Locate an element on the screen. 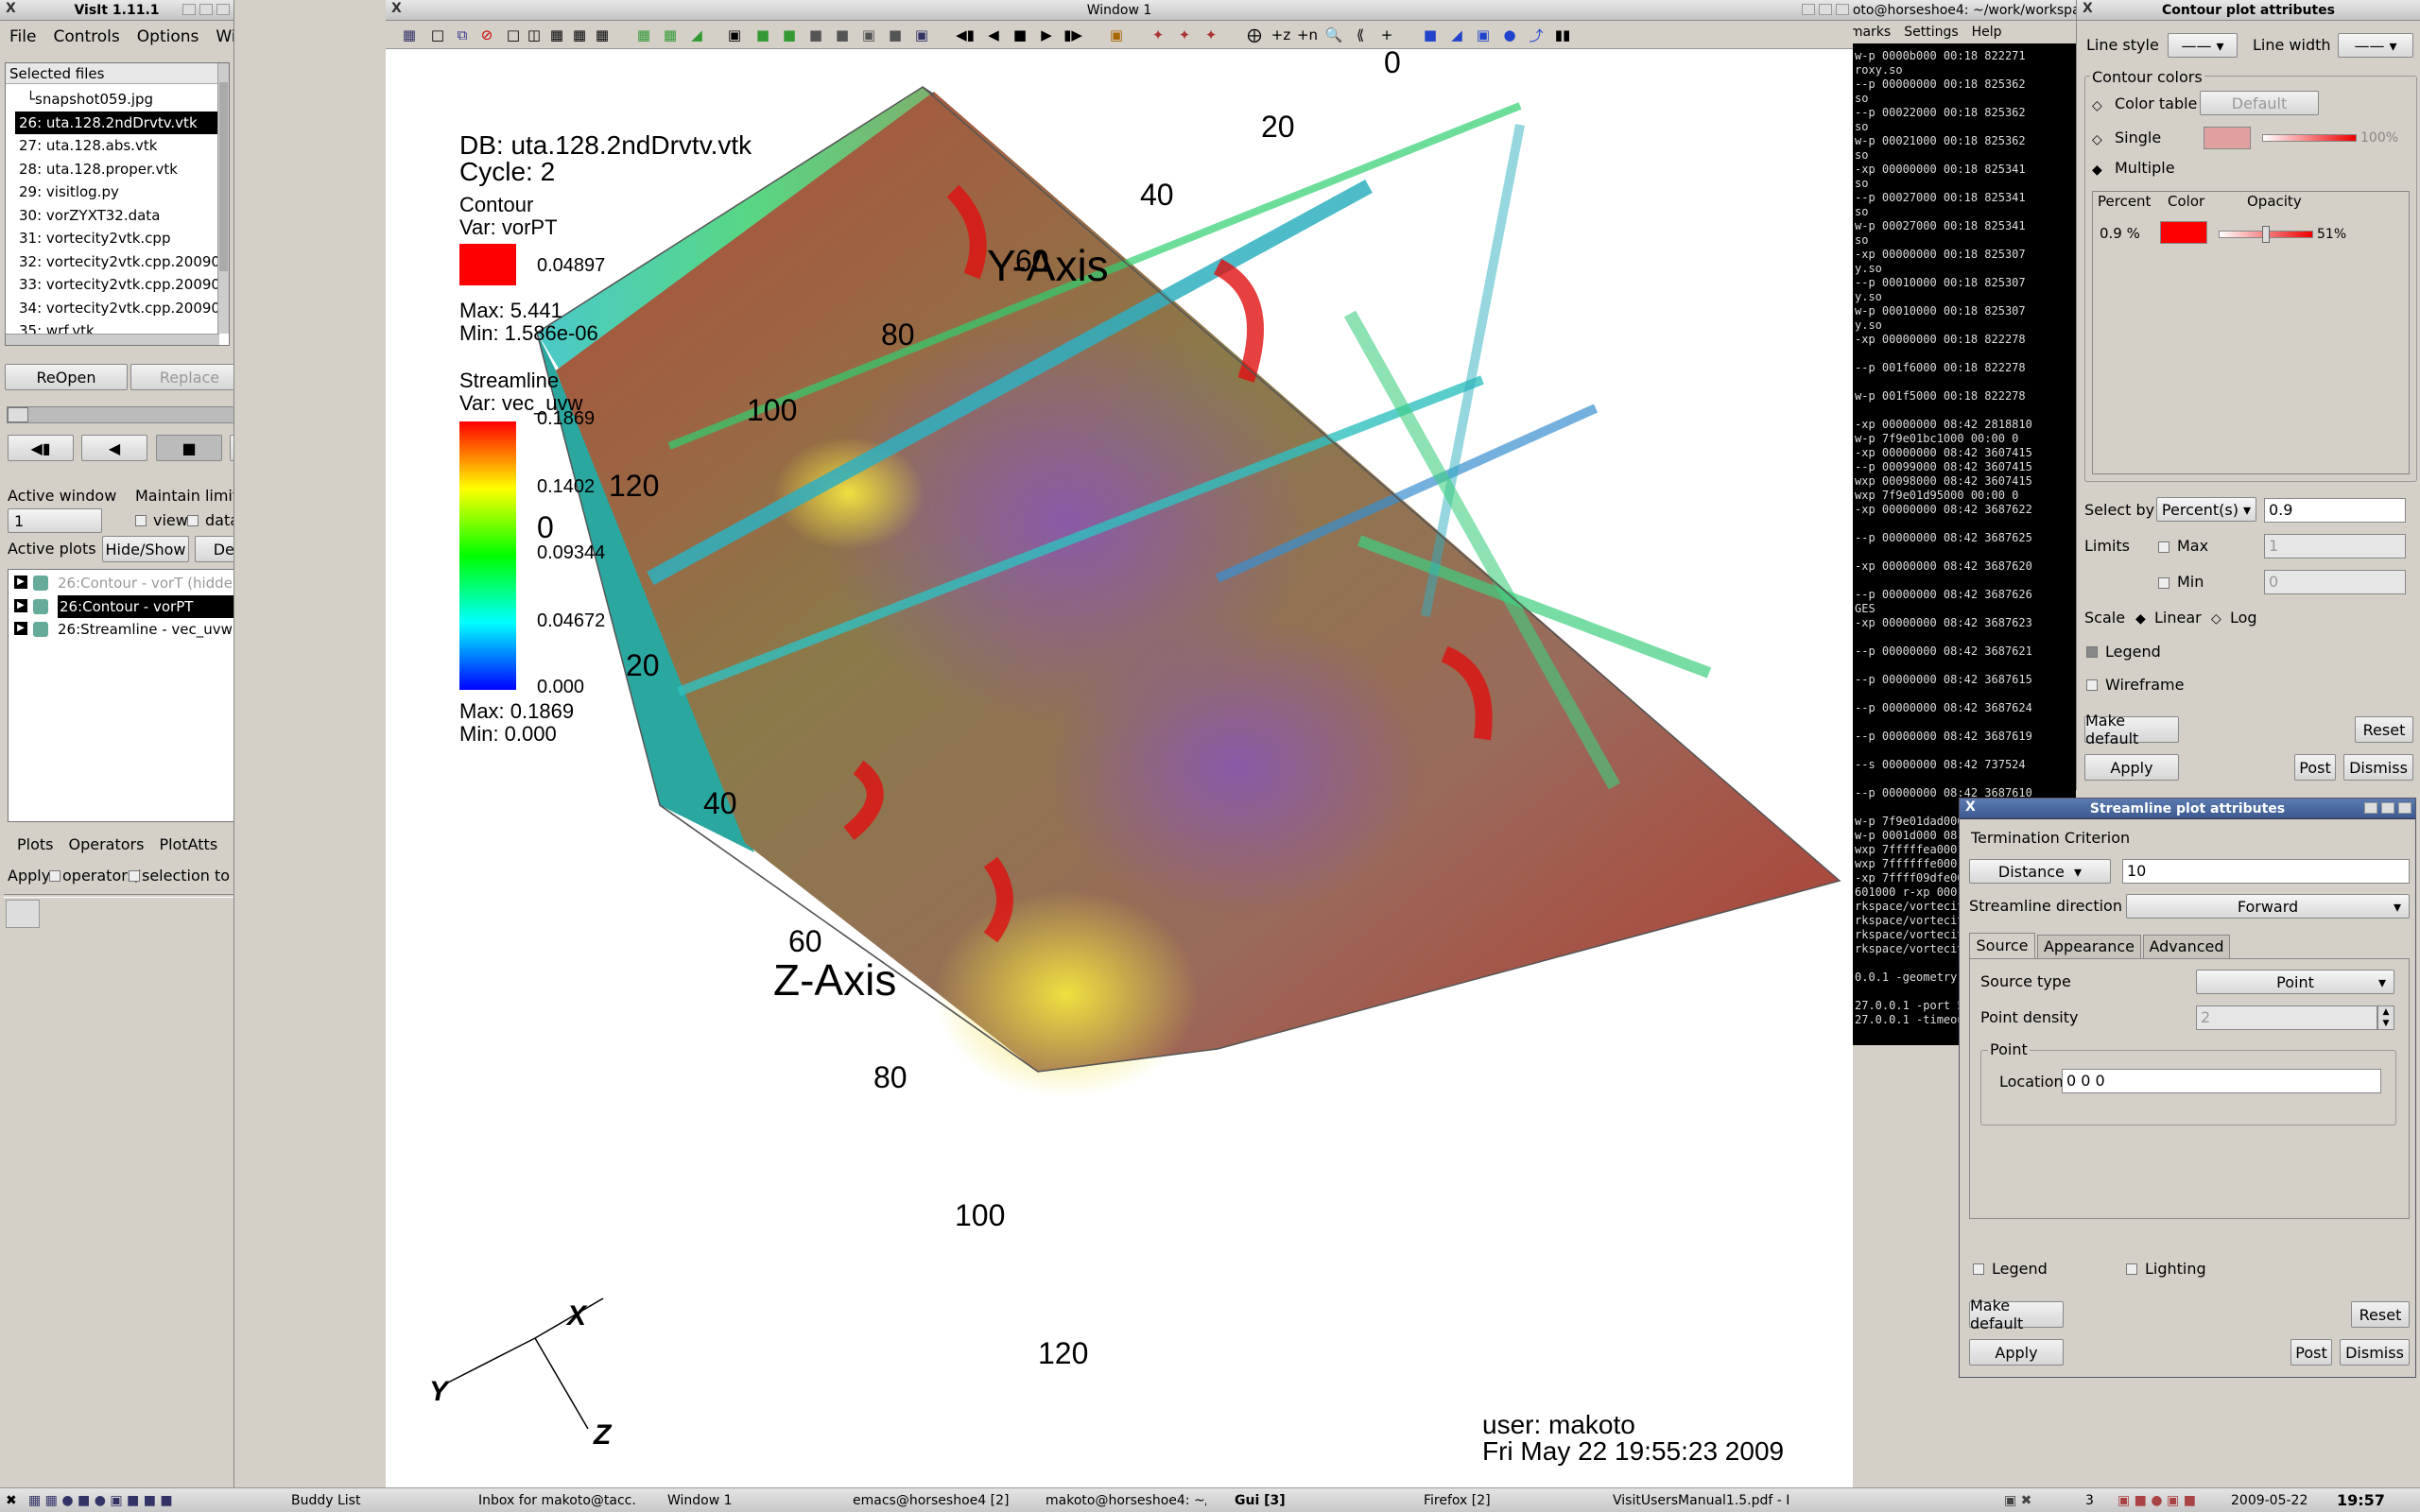 The height and width of the screenshot is (1512, 2420). toolbar-layout-9-icon: ▦ is located at coordinates (602, 34).